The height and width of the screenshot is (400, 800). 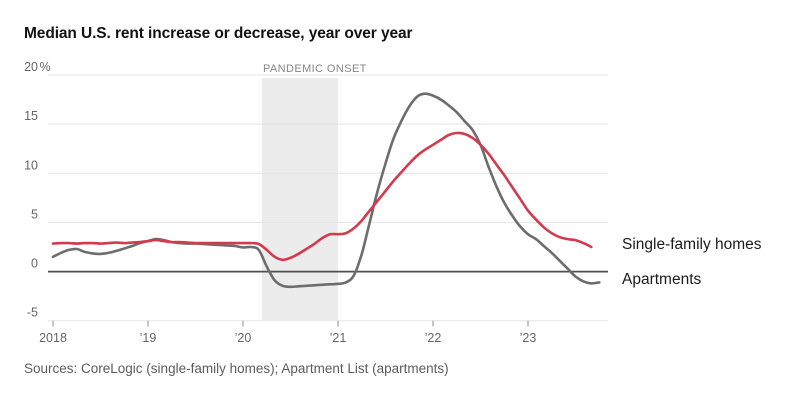 What do you see at coordinates (433, 338) in the screenshot?
I see `x-tick-label: ’22` at bounding box center [433, 338].